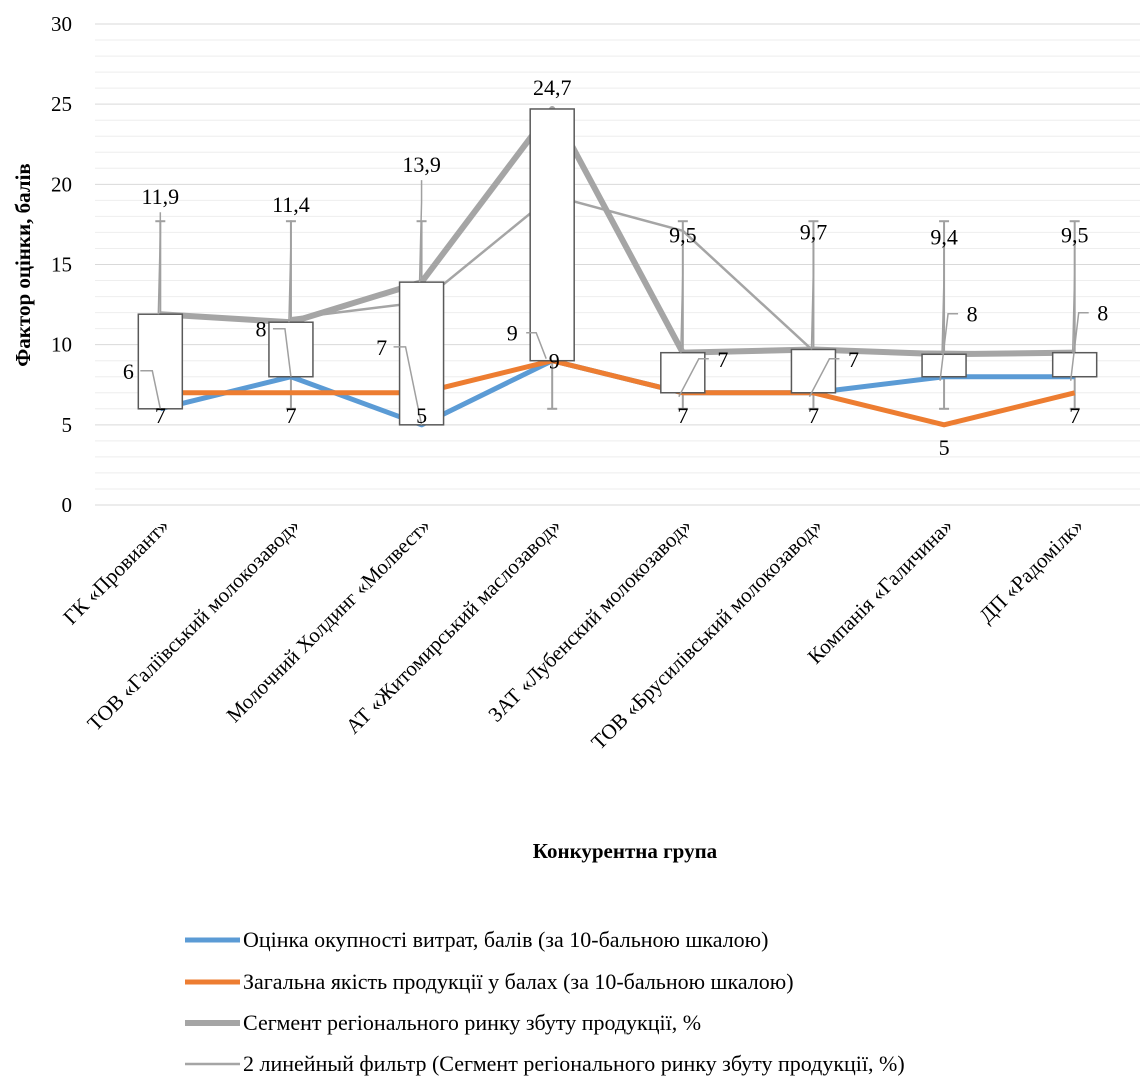 The height and width of the screenshot is (1086, 1146). What do you see at coordinates (67, 425) in the screenshot?
I see `y-tick-label: 5` at bounding box center [67, 425].